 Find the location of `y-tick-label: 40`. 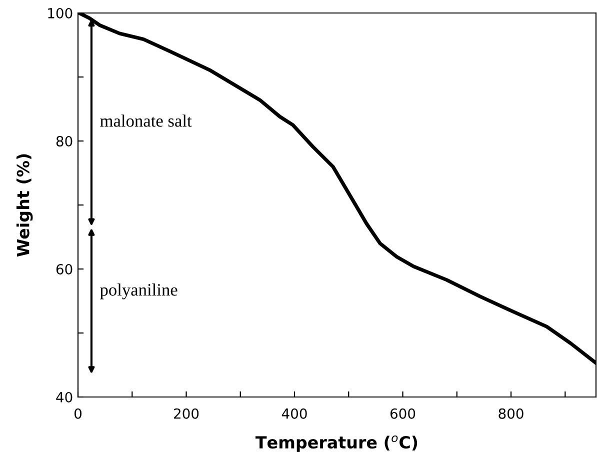

y-tick-label: 40 is located at coordinates (64, 397).